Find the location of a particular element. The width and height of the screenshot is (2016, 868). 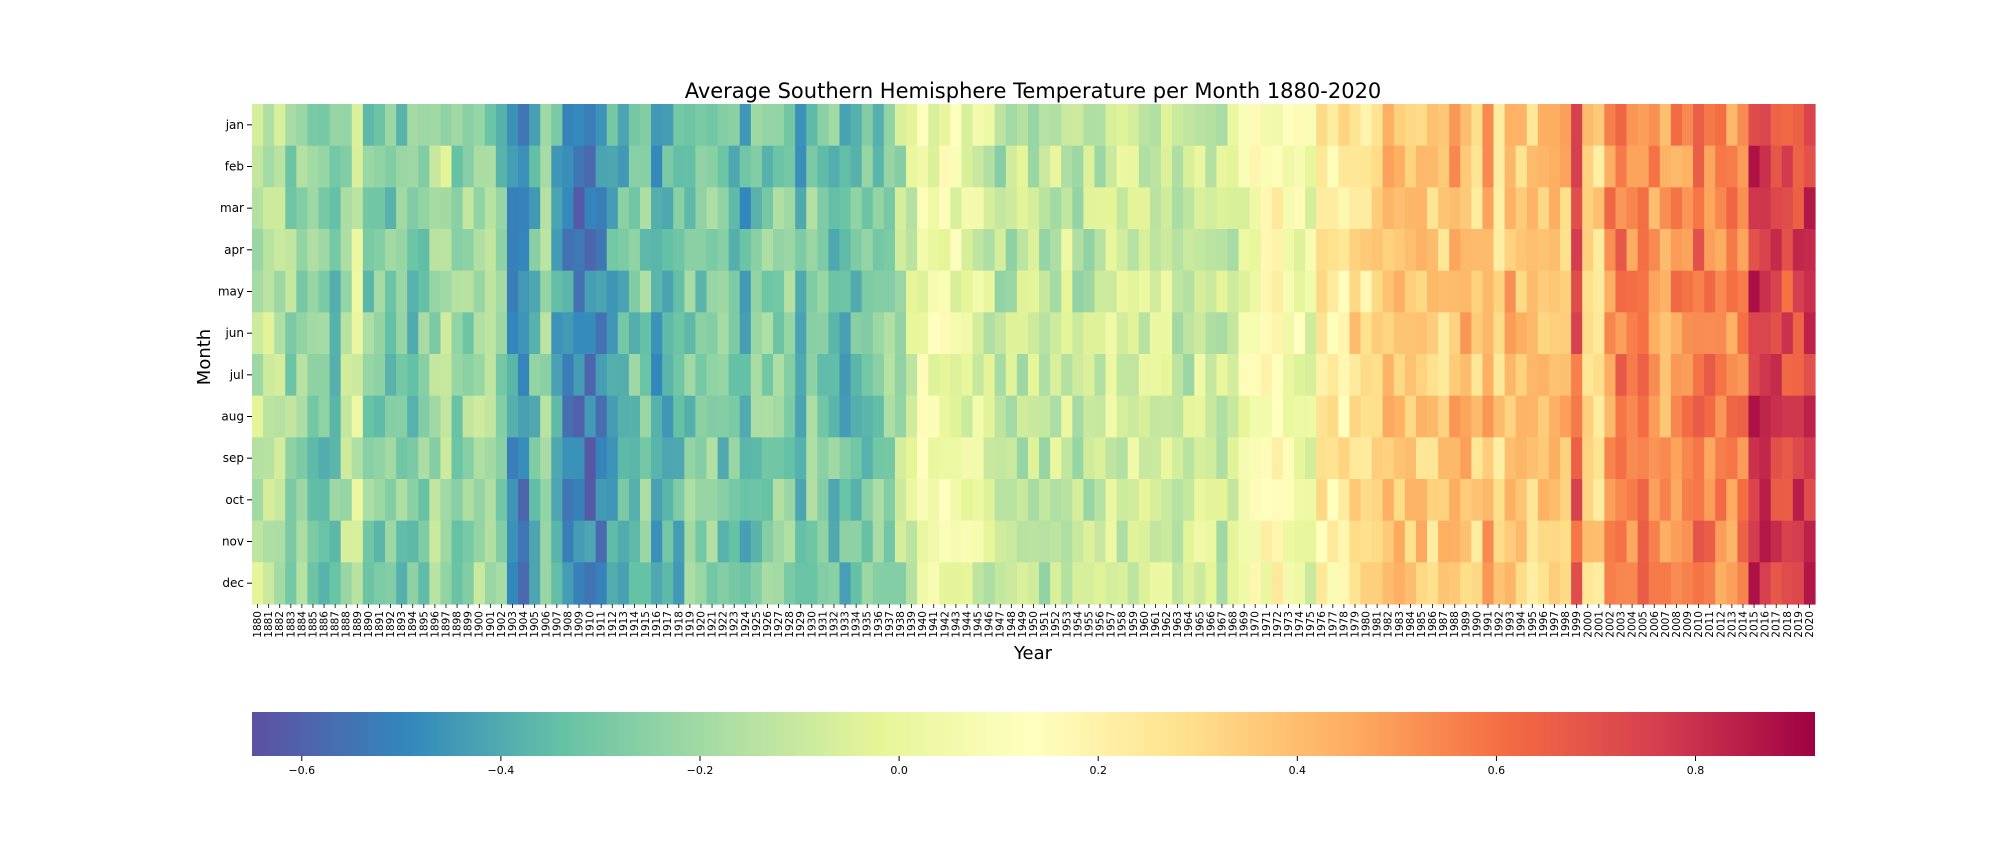

x-tick-label: 1922 is located at coordinates (724, 624).